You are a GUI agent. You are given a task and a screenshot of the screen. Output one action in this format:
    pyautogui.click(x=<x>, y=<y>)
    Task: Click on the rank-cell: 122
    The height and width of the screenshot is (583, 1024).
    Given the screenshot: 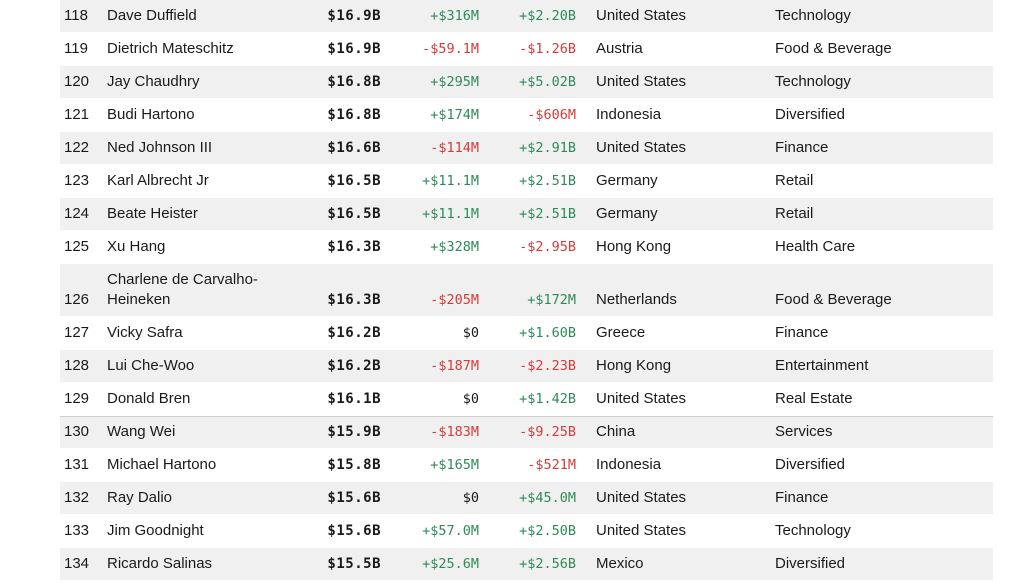 What is the action you would take?
    pyautogui.click(x=77, y=147)
    